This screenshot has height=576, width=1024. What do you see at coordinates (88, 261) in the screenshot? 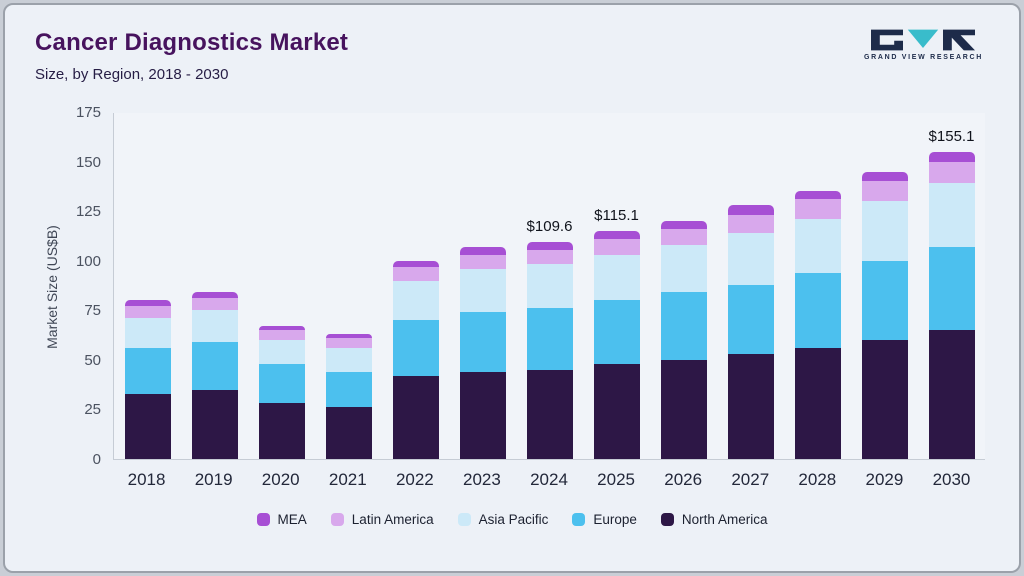
I see `y-tick-label: 100` at bounding box center [88, 261].